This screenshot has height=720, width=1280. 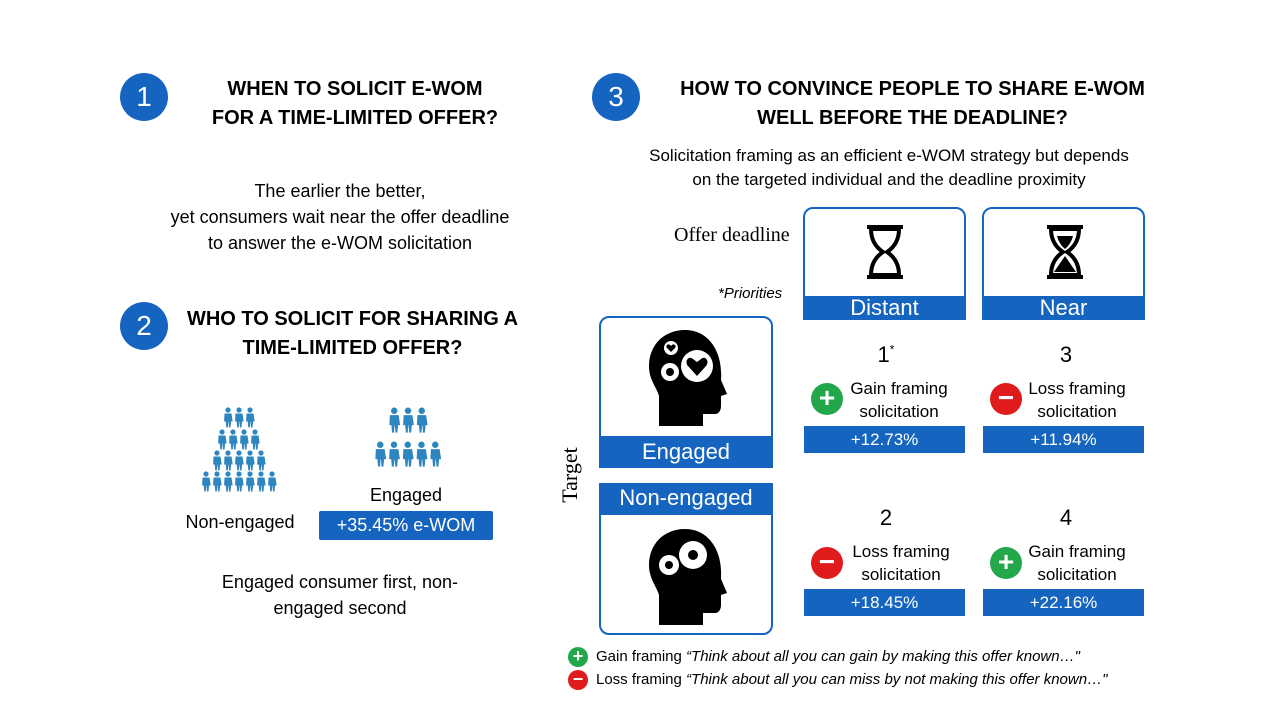 I want to click on ewom-increase-value: +11.94%, so click(x=1063, y=439).